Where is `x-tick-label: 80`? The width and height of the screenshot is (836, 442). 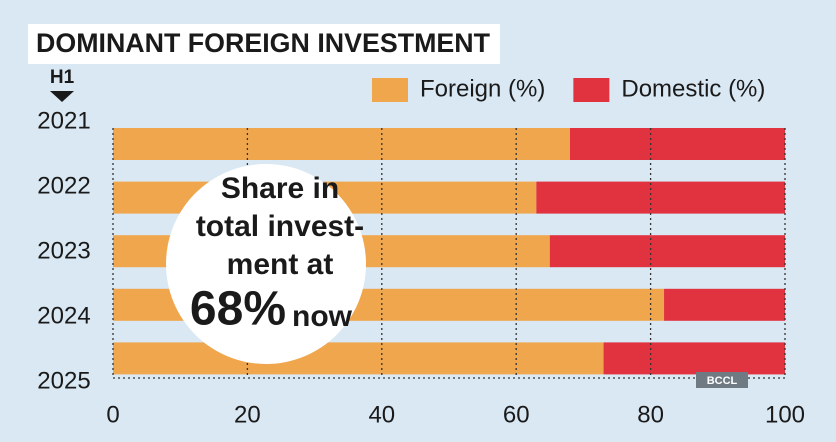 x-tick-label: 80 is located at coordinates (650, 414).